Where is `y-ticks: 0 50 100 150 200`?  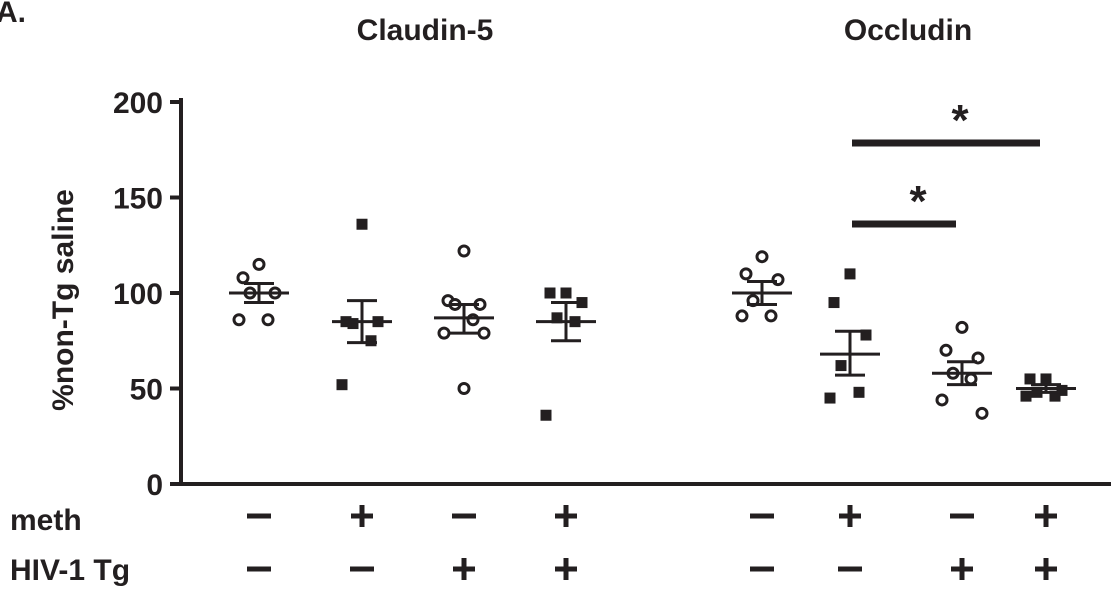 y-ticks: 0 50 100 150 200 is located at coordinates (147, 294).